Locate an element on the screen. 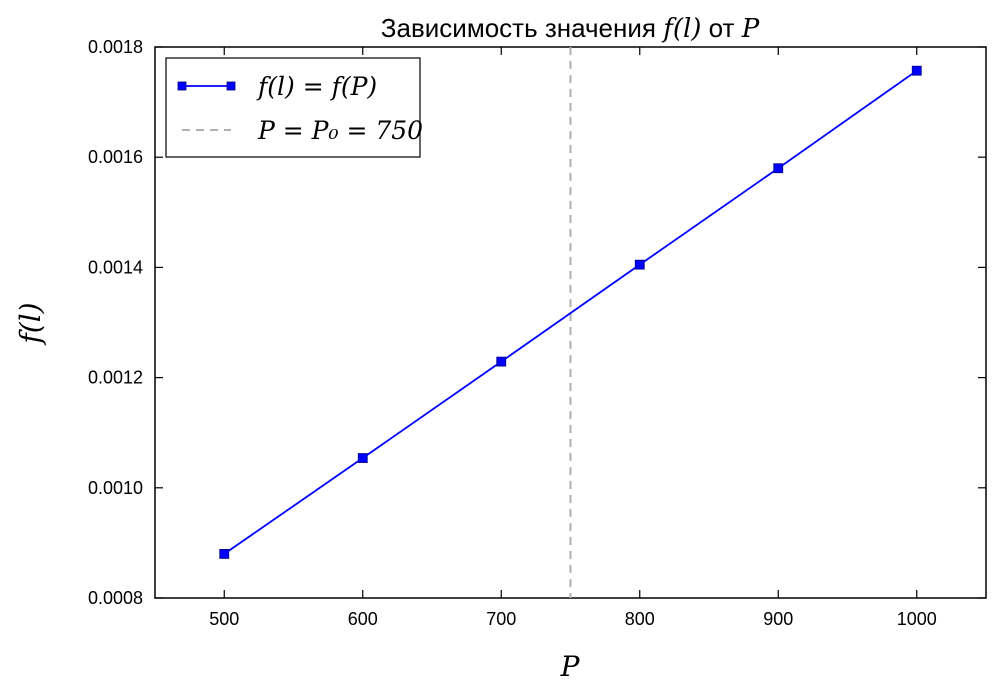 The image size is (1000, 700). chart-title: Зависимость значения f(l) от P is located at coordinates (570, 28).